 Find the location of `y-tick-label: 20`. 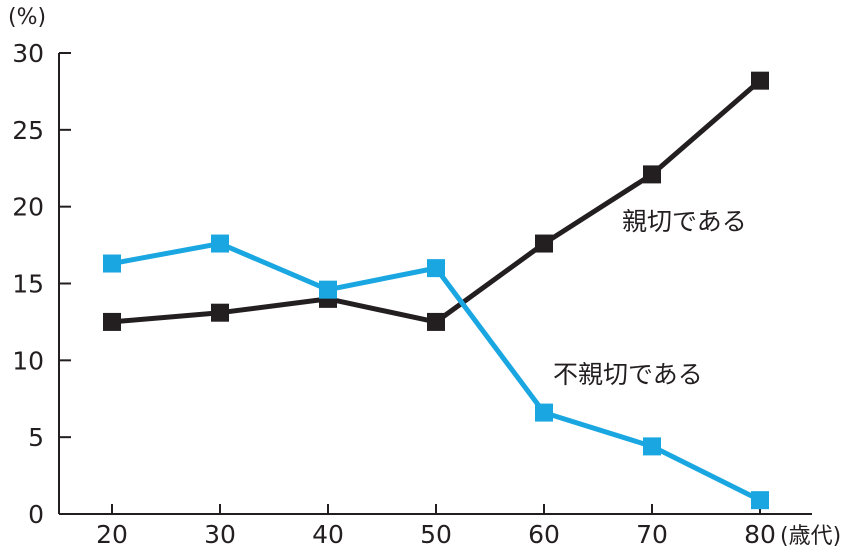

y-tick-label: 20 is located at coordinates (28, 207).